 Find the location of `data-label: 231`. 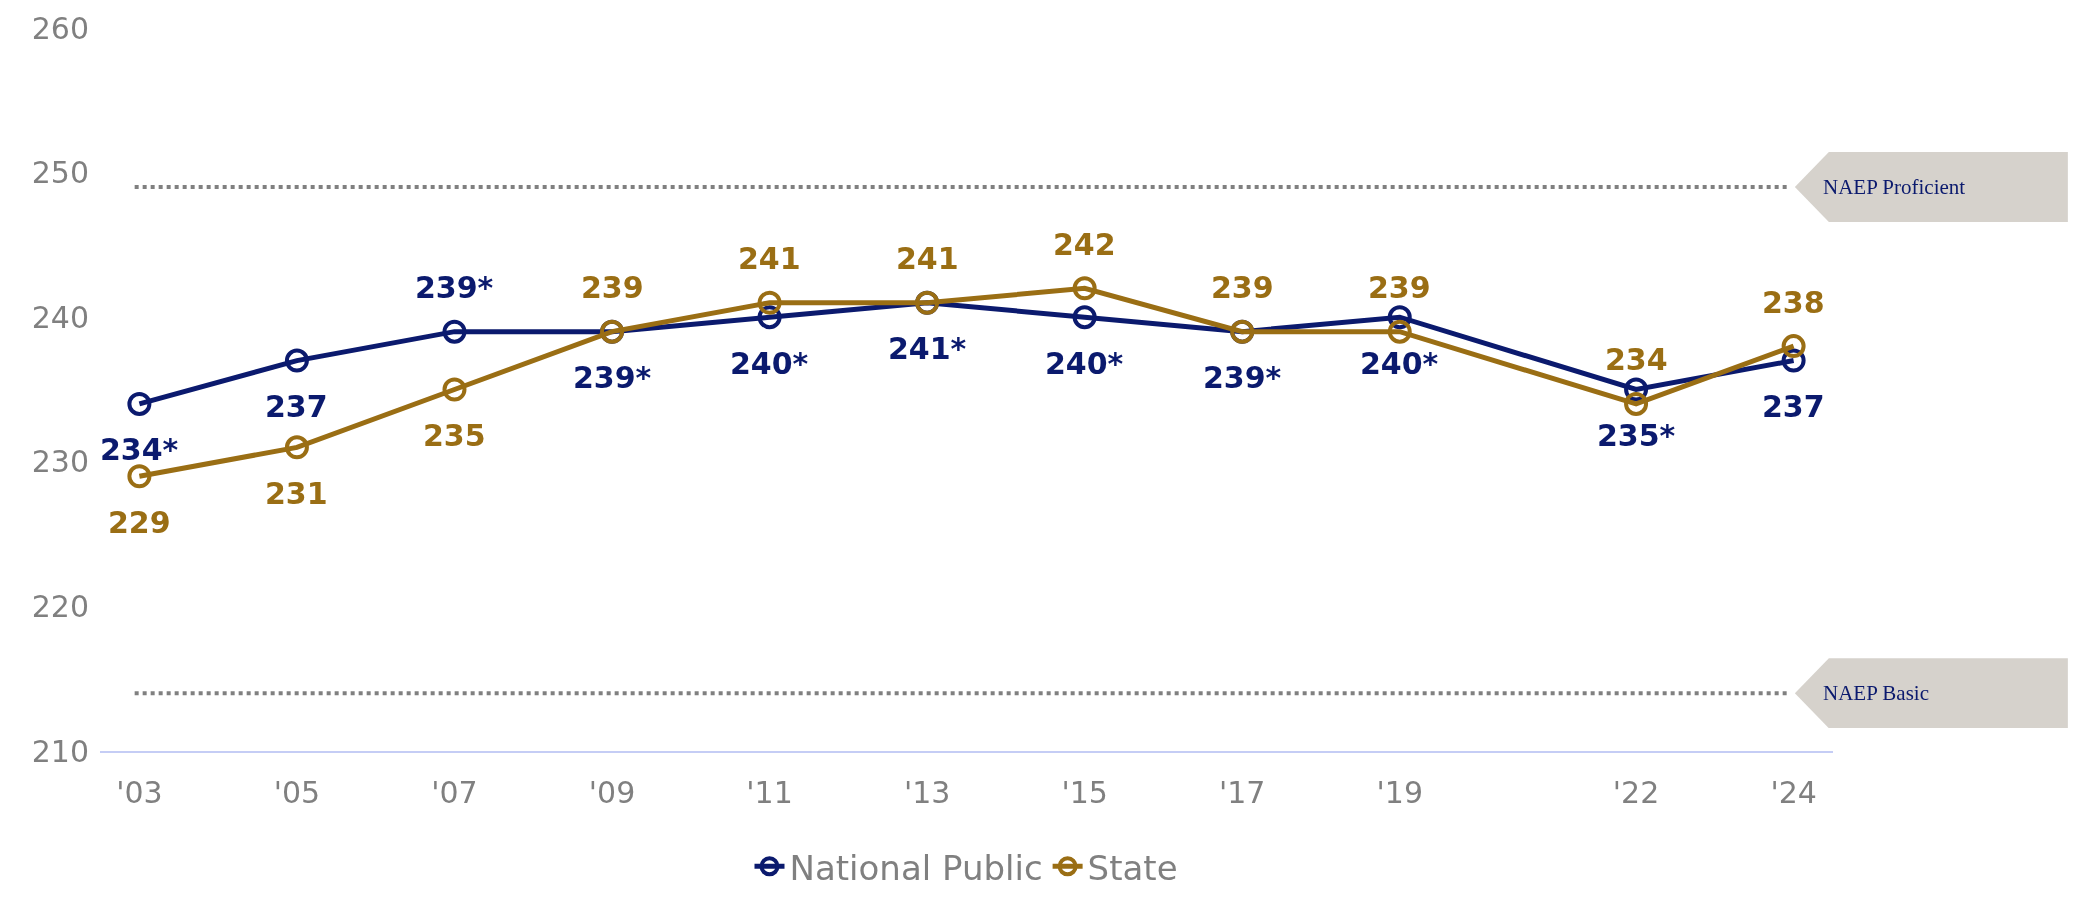

data-label: 231 is located at coordinates (296, 493).